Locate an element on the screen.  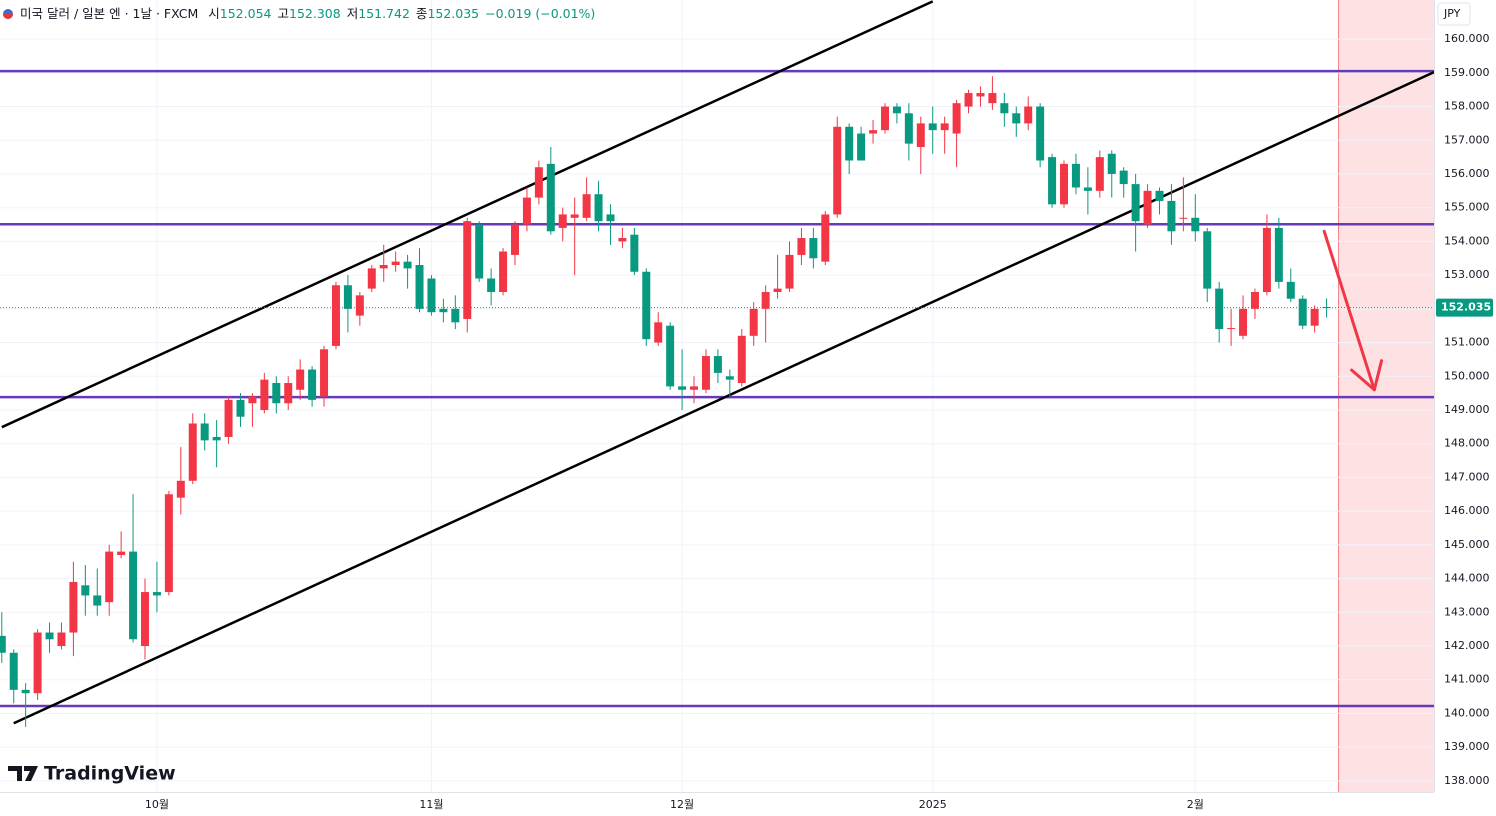
ohlc-value: 152.035 is located at coordinates (453, 13).